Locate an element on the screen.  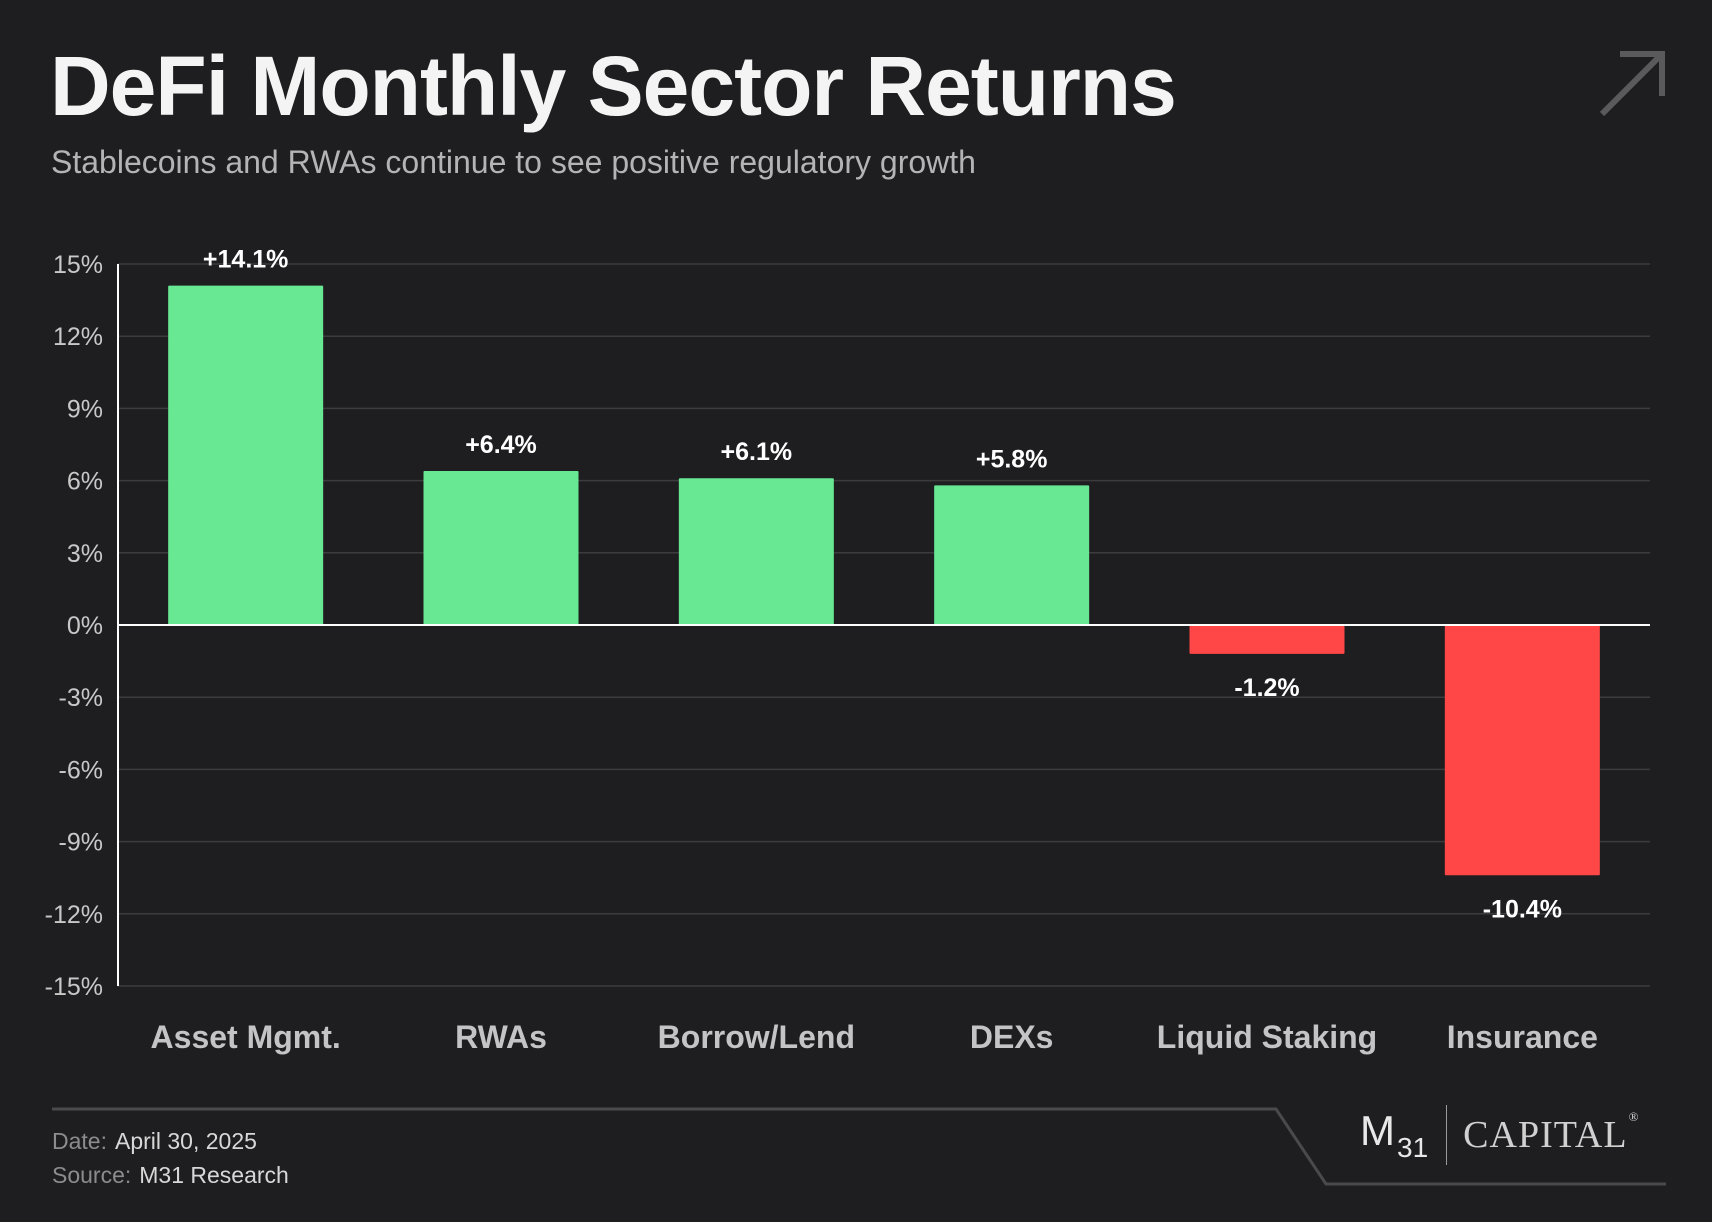
y-tick-label: -12% is located at coordinates (74, 915).